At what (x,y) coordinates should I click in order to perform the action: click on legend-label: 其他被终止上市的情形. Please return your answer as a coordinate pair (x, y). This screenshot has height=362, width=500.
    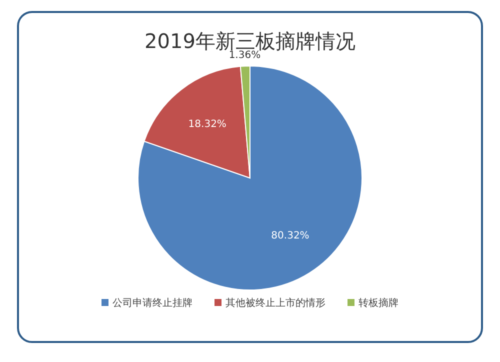
    Looking at the image, I should click on (276, 303).